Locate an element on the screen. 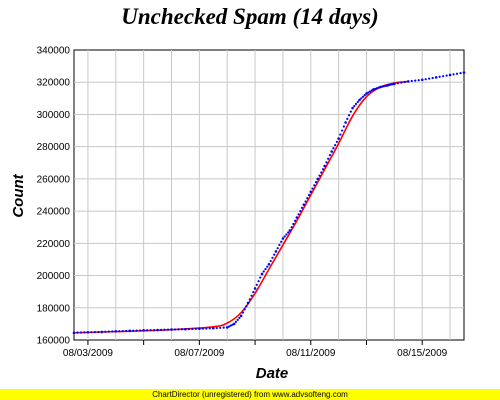  x-tick-label: 08/03/2009 is located at coordinates (88, 353).